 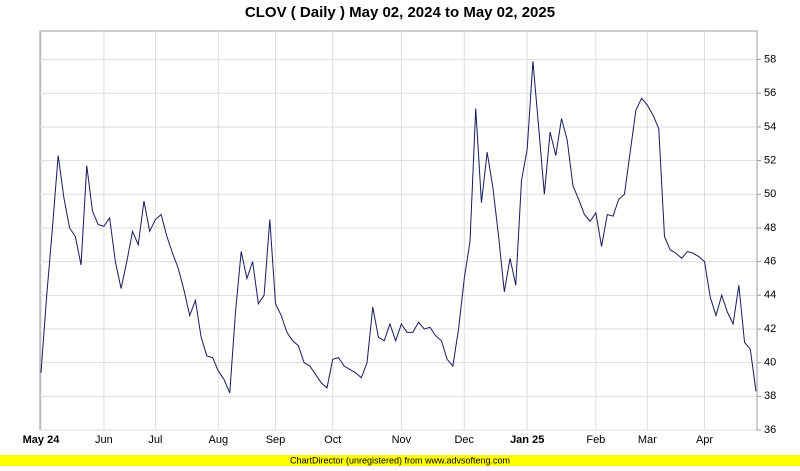 What do you see at coordinates (770, 262) in the screenshot?
I see `y-tick-label: 46` at bounding box center [770, 262].